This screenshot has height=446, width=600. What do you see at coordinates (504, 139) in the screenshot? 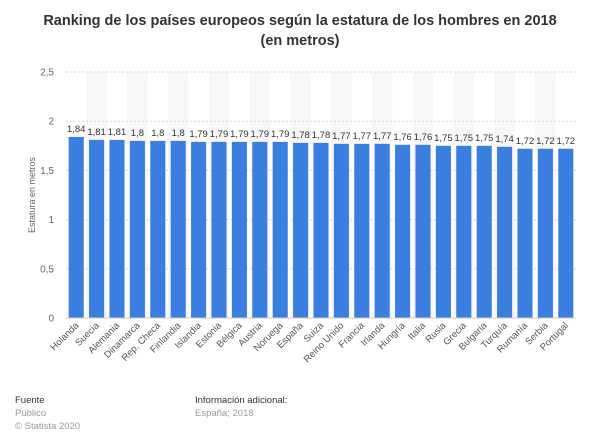
I see `data-label: 1,74` at bounding box center [504, 139].